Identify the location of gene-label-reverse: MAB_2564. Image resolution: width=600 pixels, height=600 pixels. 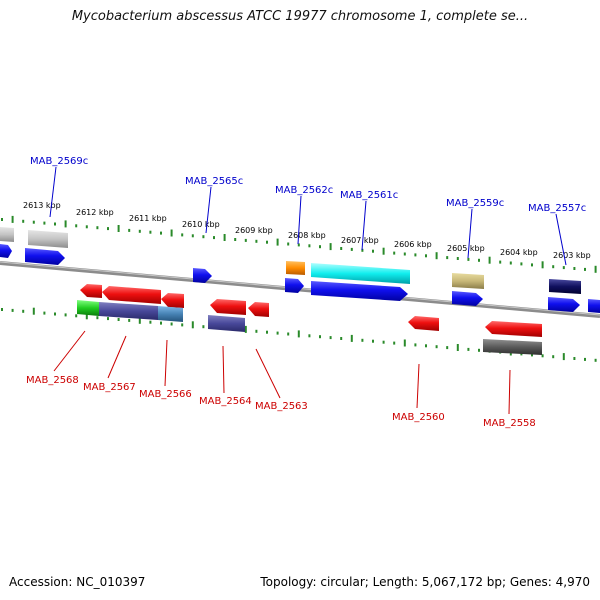
(225, 401).